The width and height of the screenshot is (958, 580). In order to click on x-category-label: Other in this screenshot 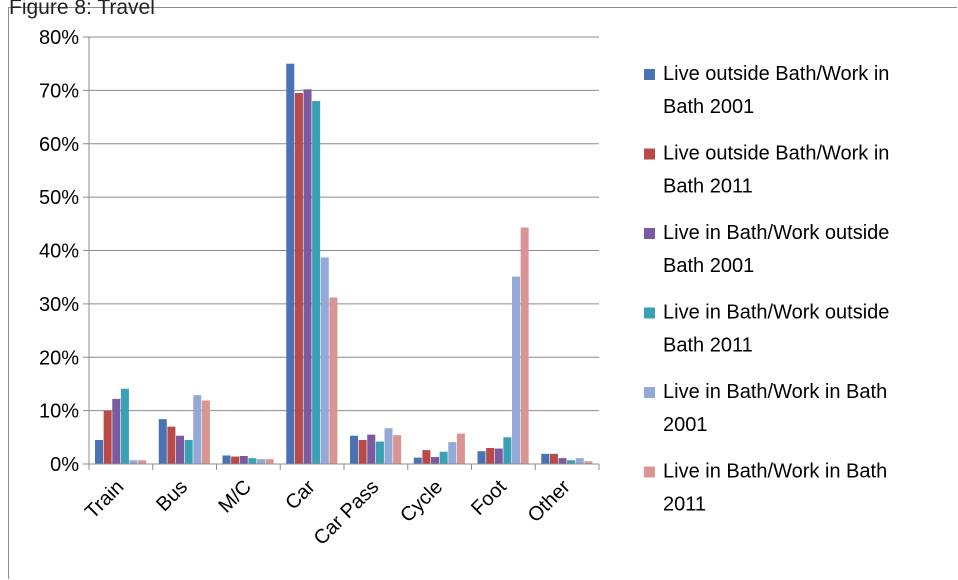, I will do `click(549, 501)`.